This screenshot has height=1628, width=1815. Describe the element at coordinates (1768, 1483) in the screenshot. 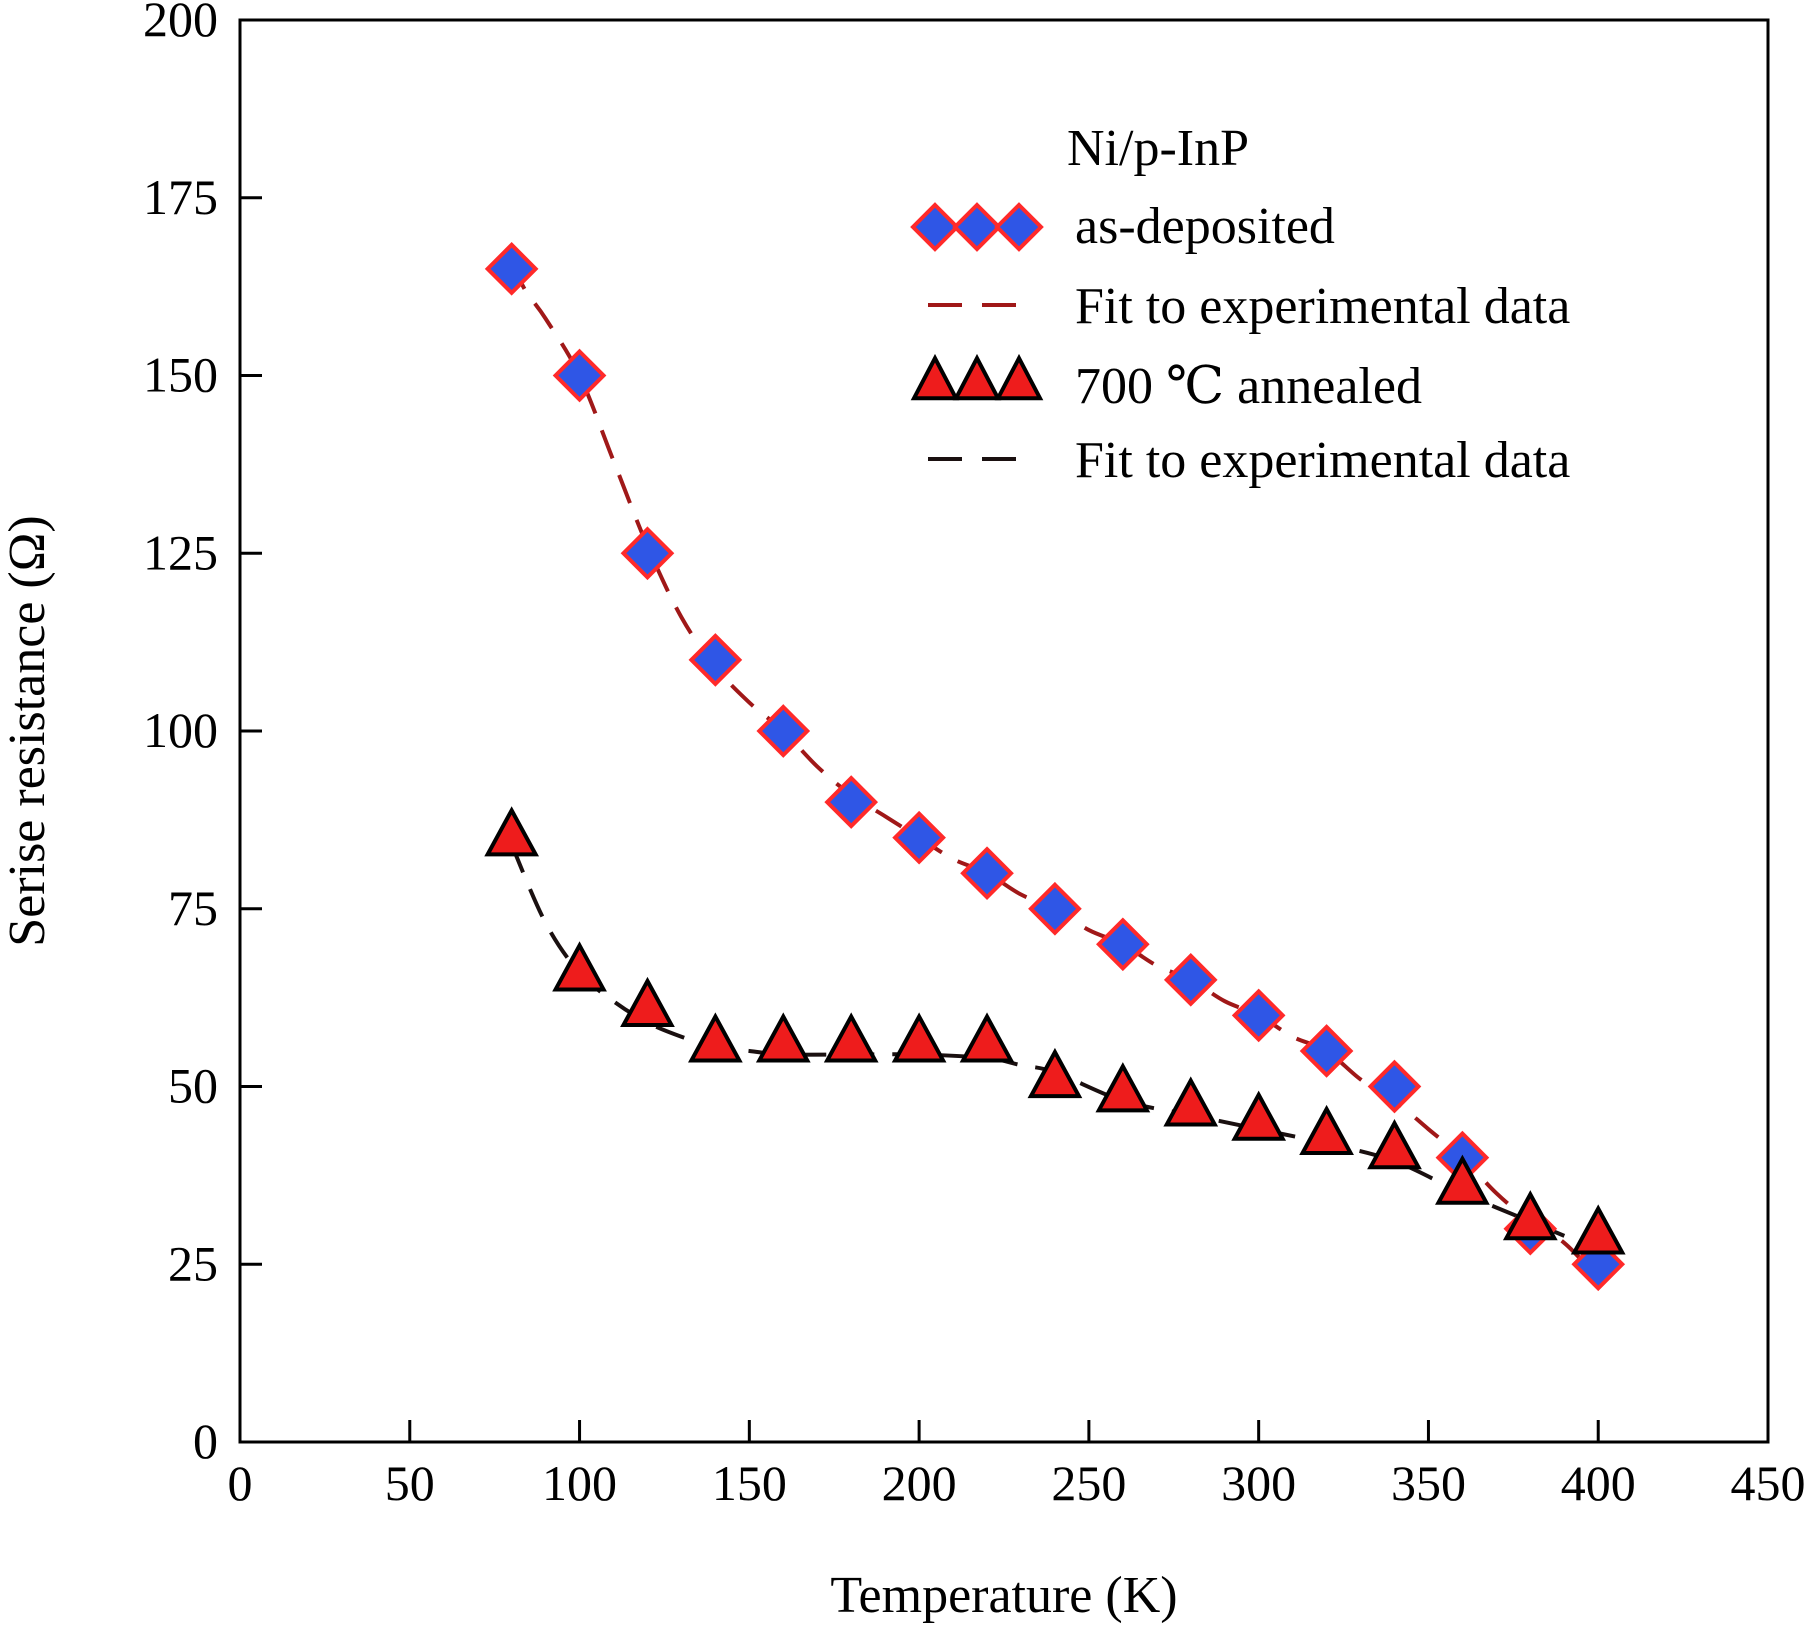

I see `x-tick-label: 450` at that location.